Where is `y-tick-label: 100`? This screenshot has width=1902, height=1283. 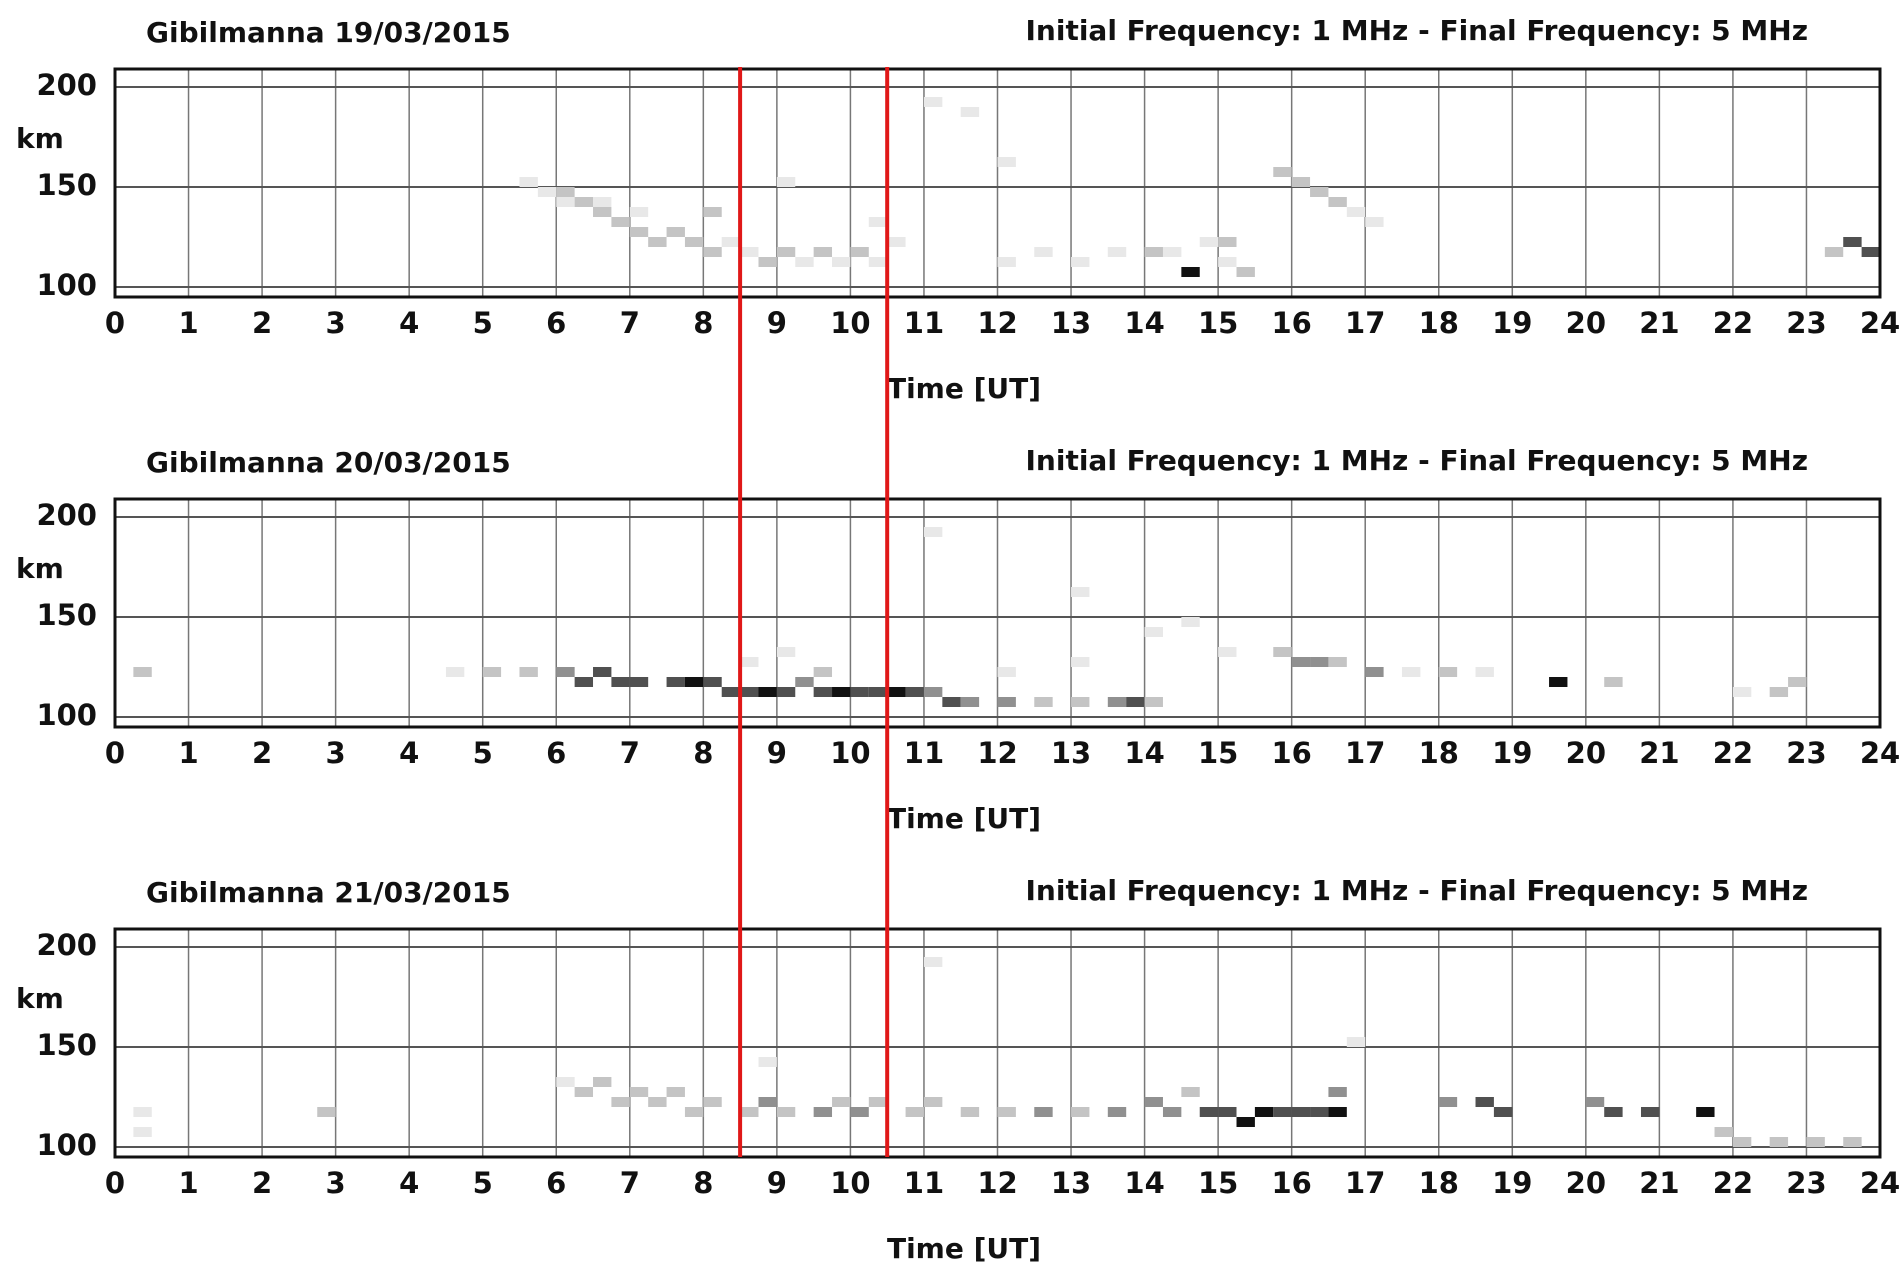
y-tick-label: 100 is located at coordinates (66, 715).